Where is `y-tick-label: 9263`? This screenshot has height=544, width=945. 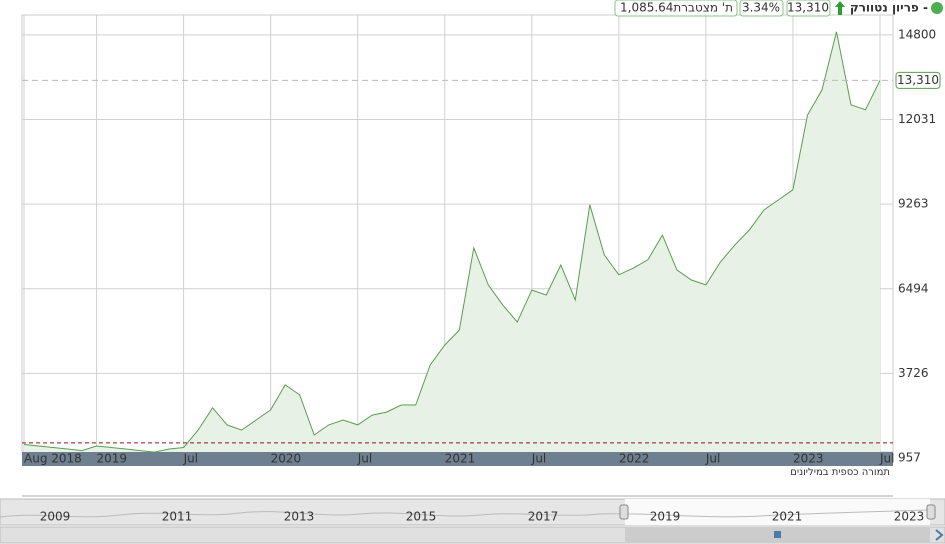
y-tick-label: 9263 is located at coordinates (913, 204).